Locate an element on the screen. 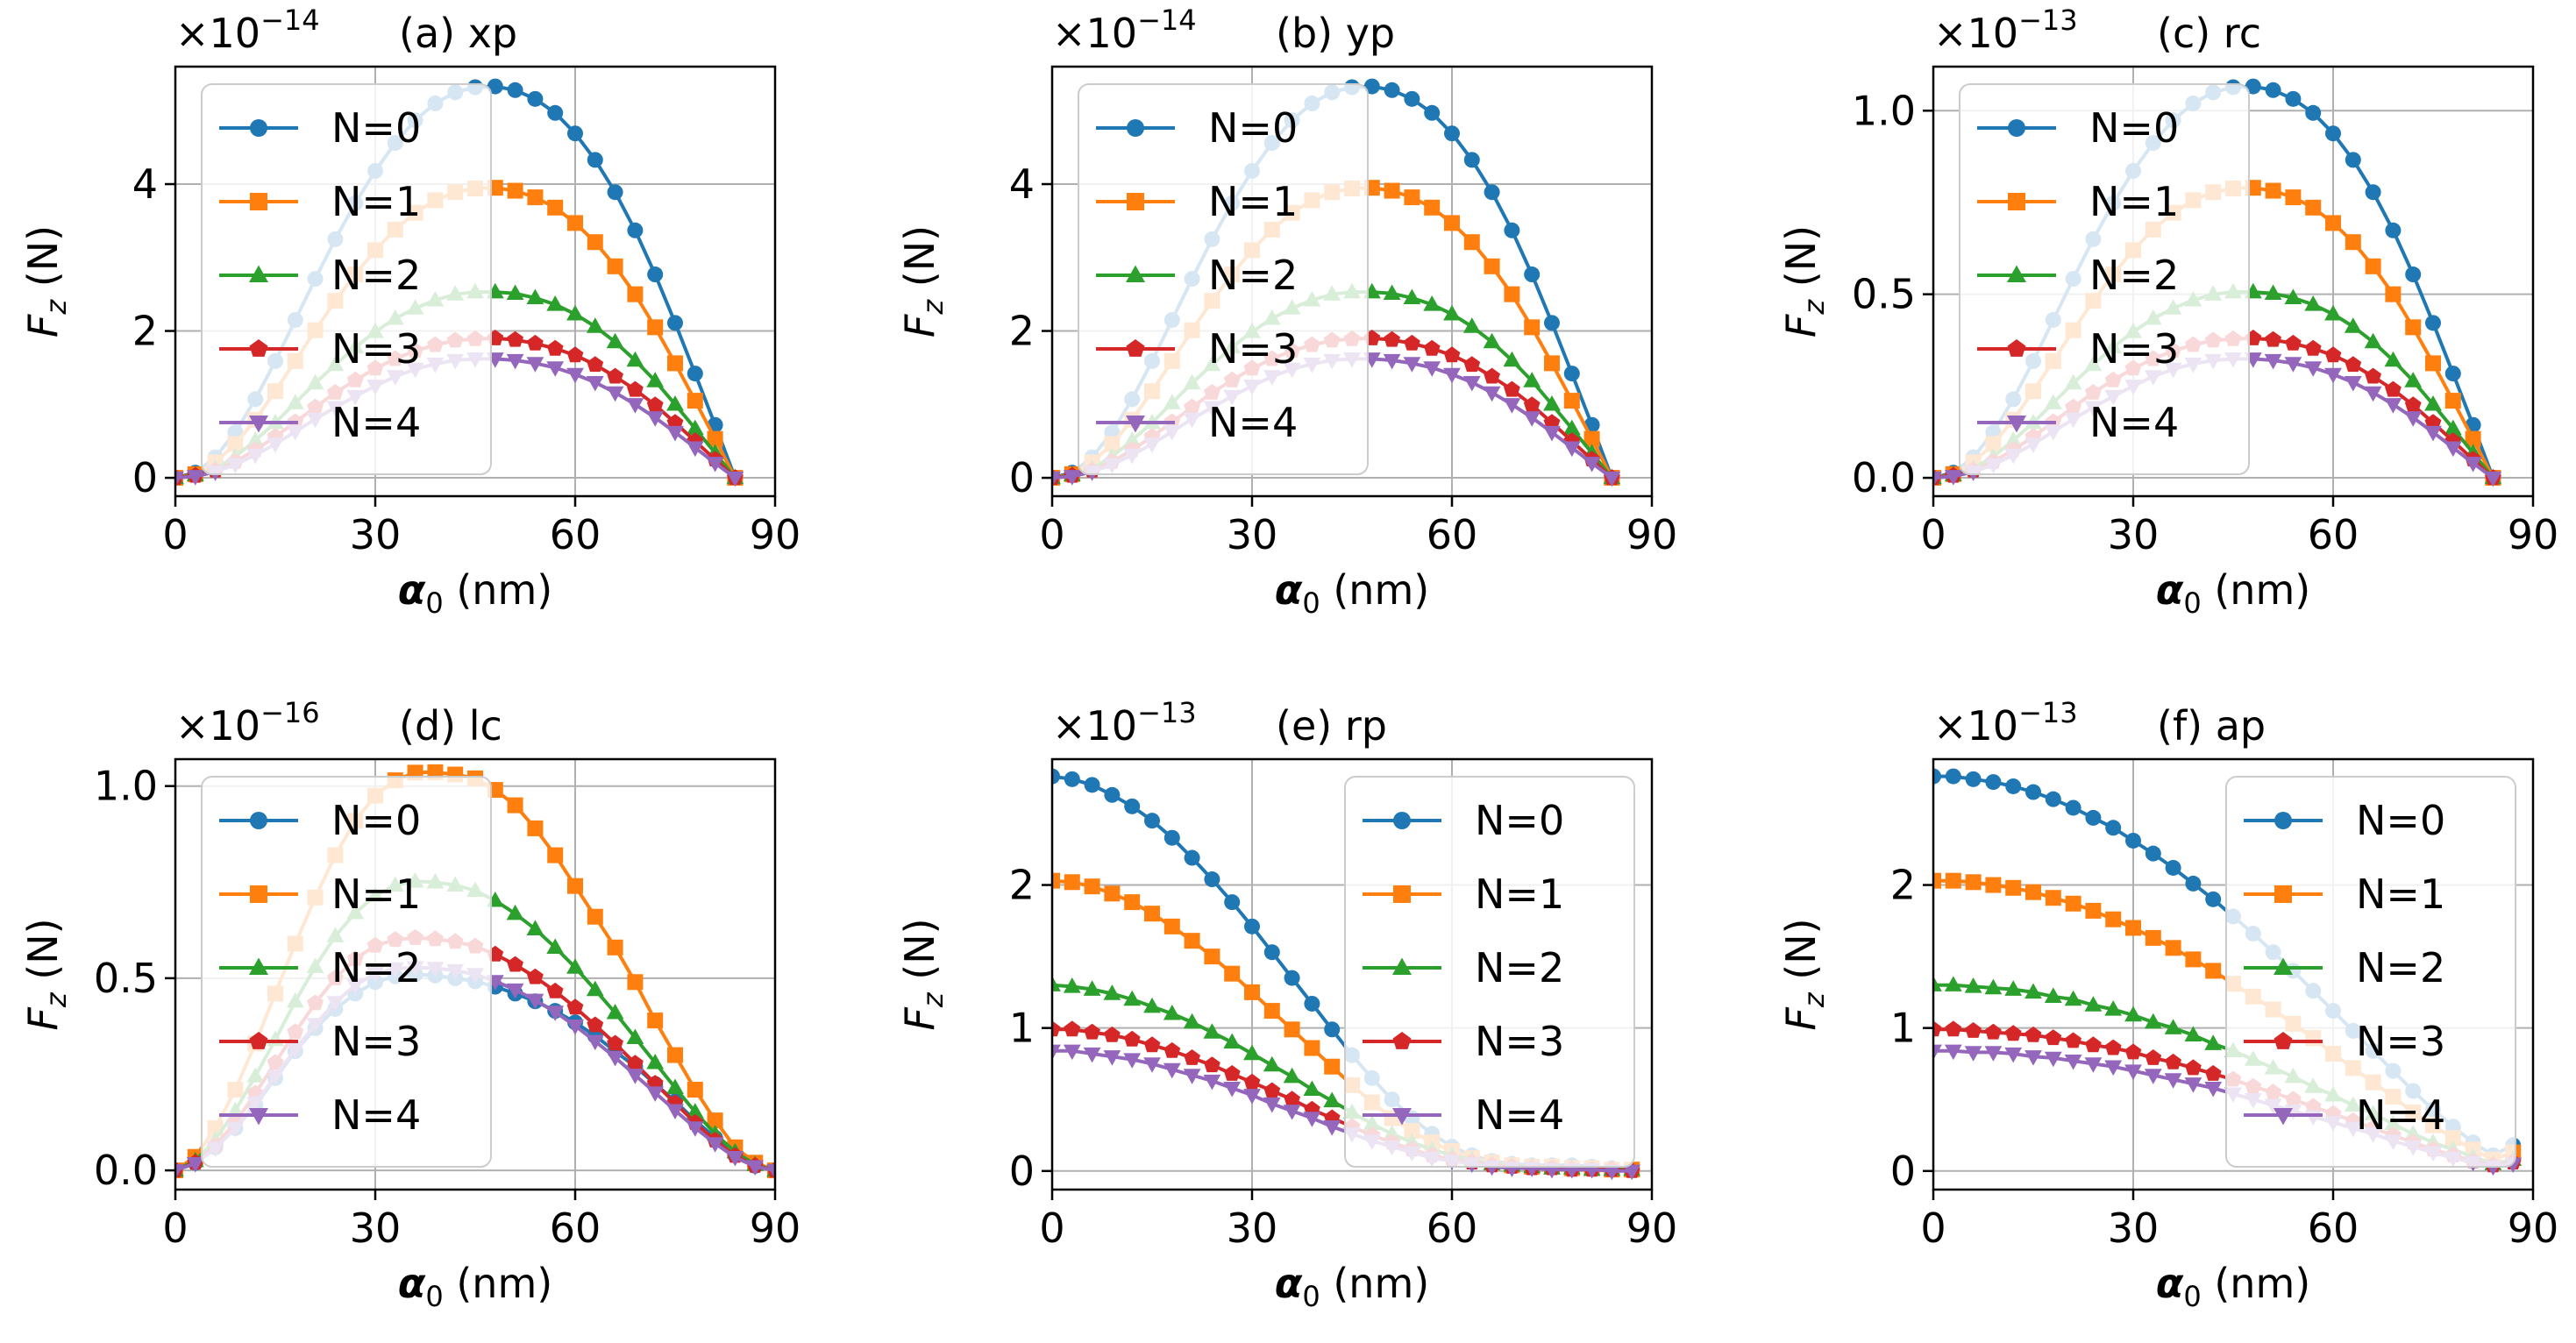 This screenshot has height=1343, width=2576. legend-label: N=0 is located at coordinates (2134, 128).